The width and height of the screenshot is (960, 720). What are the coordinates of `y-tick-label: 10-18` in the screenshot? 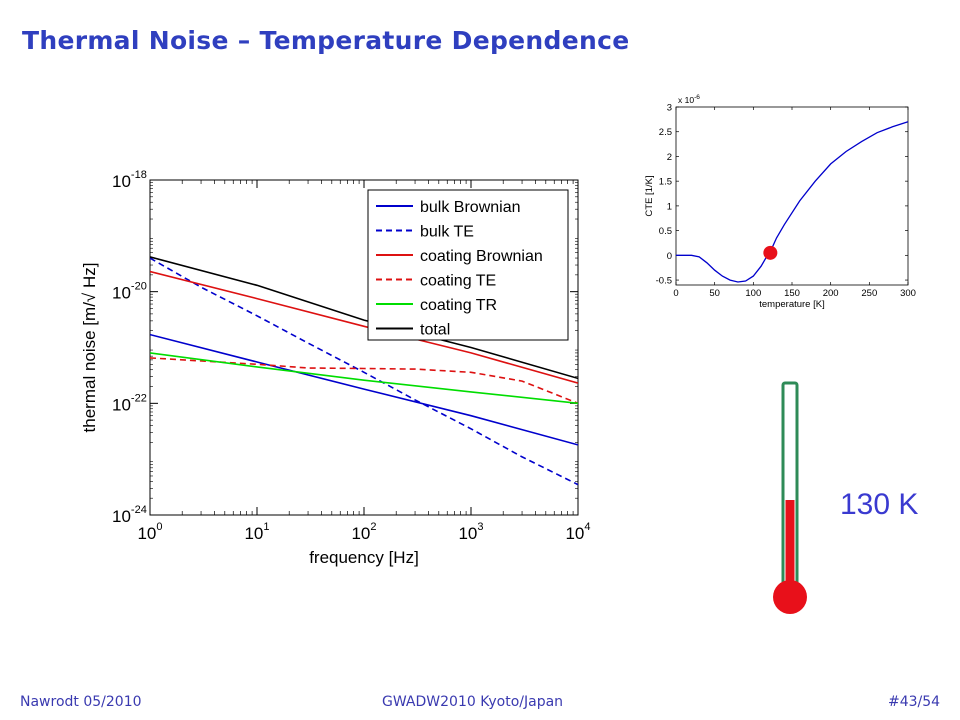 It's located at (129, 180).